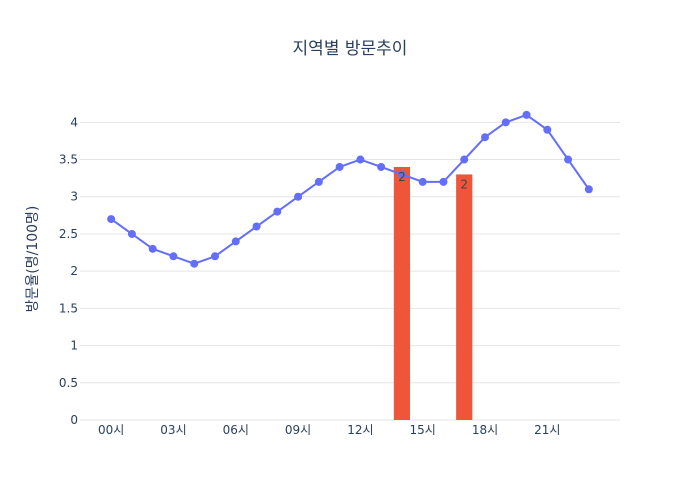 This screenshot has height=504, width=700. Describe the element at coordinates (74, 122) in the screenshot. I see `y-tick-label: 4` at that location.